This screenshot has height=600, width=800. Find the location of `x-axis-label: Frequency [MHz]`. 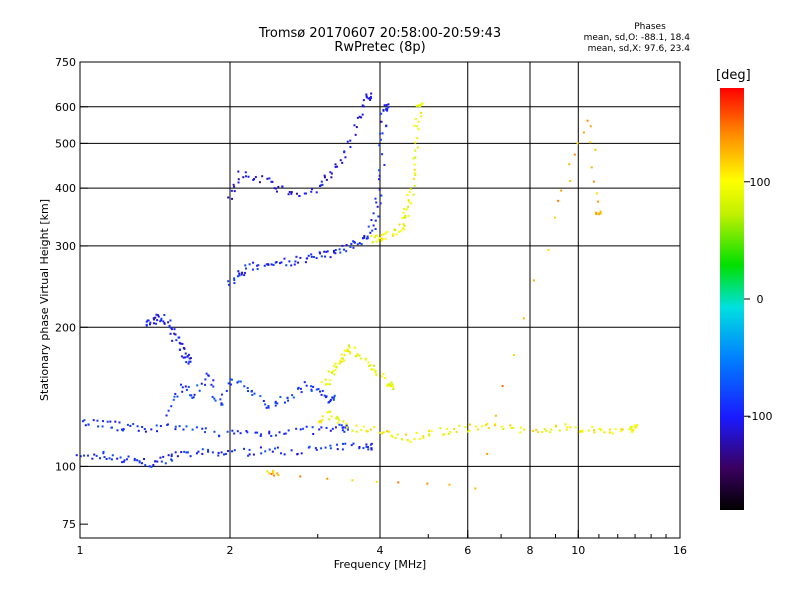

x-axis-label: Frequency [MHz] is located at coordinates (380, 564).